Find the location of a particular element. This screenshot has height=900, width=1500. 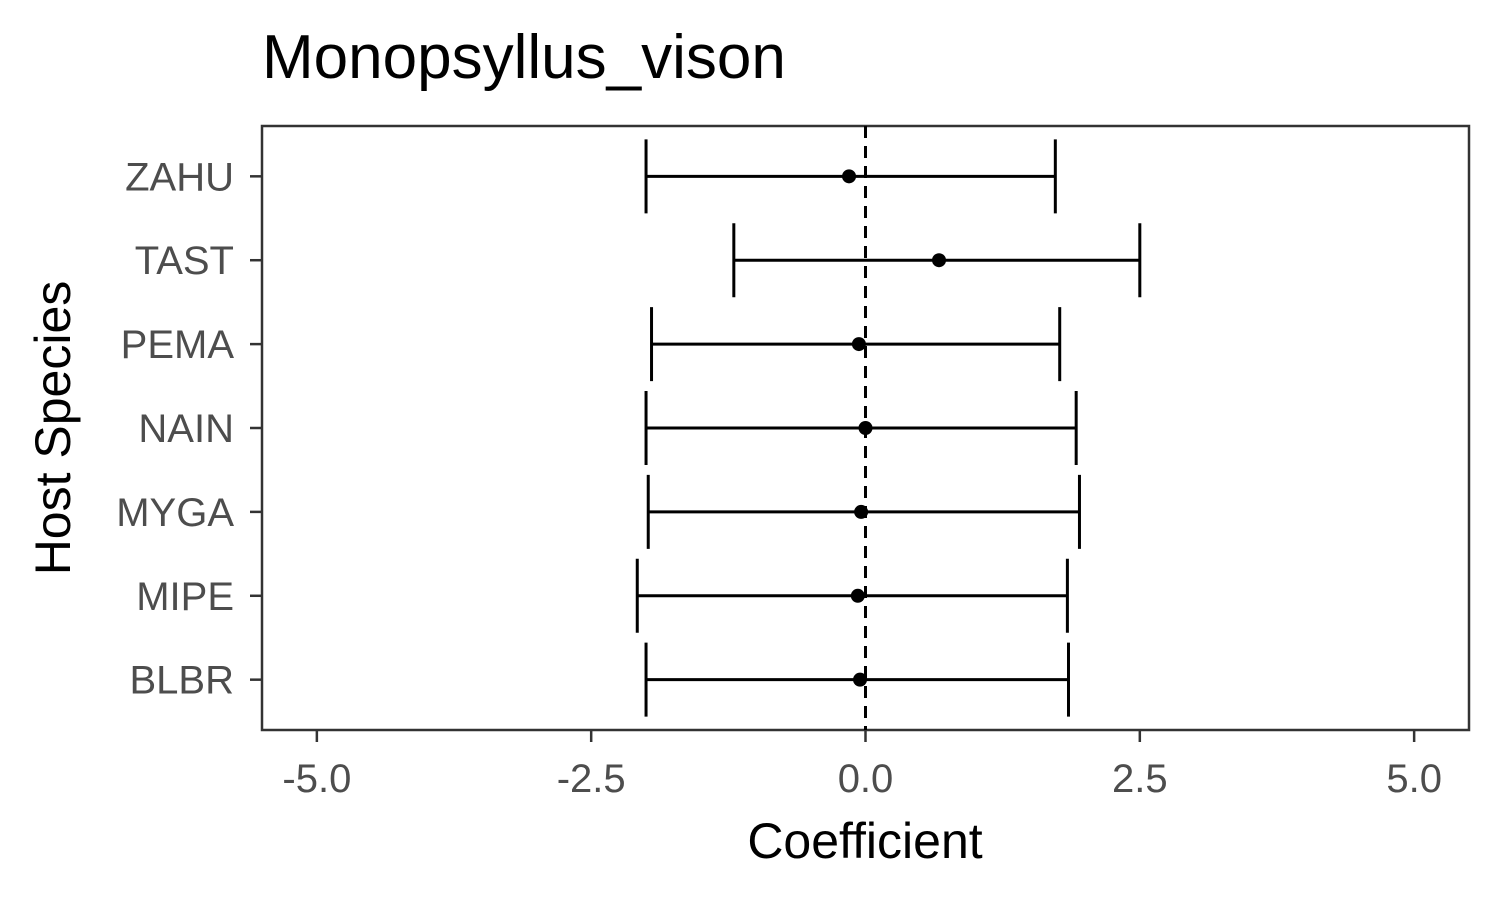

y-axis-title: Host Species is located at coordinates (53, 428).